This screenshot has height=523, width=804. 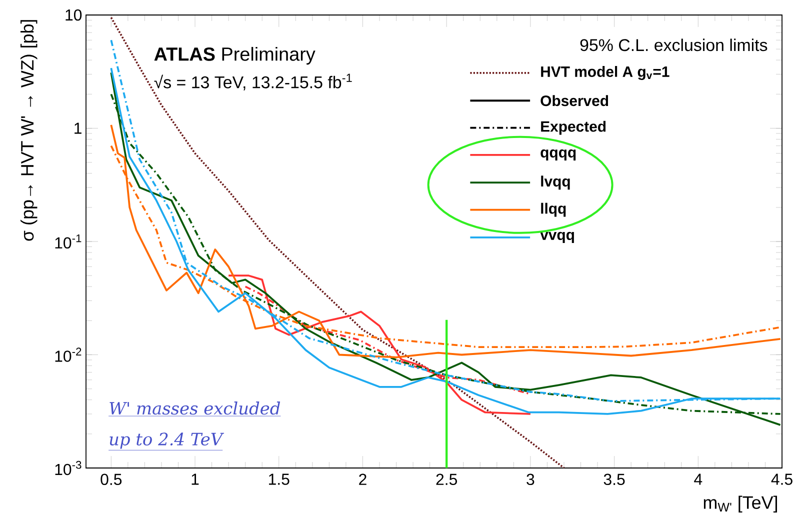 What do you see at coordinates (446, 480) in the screenshot?
I see `x-tick-label: 2.5` at bounding box center [446, 480].